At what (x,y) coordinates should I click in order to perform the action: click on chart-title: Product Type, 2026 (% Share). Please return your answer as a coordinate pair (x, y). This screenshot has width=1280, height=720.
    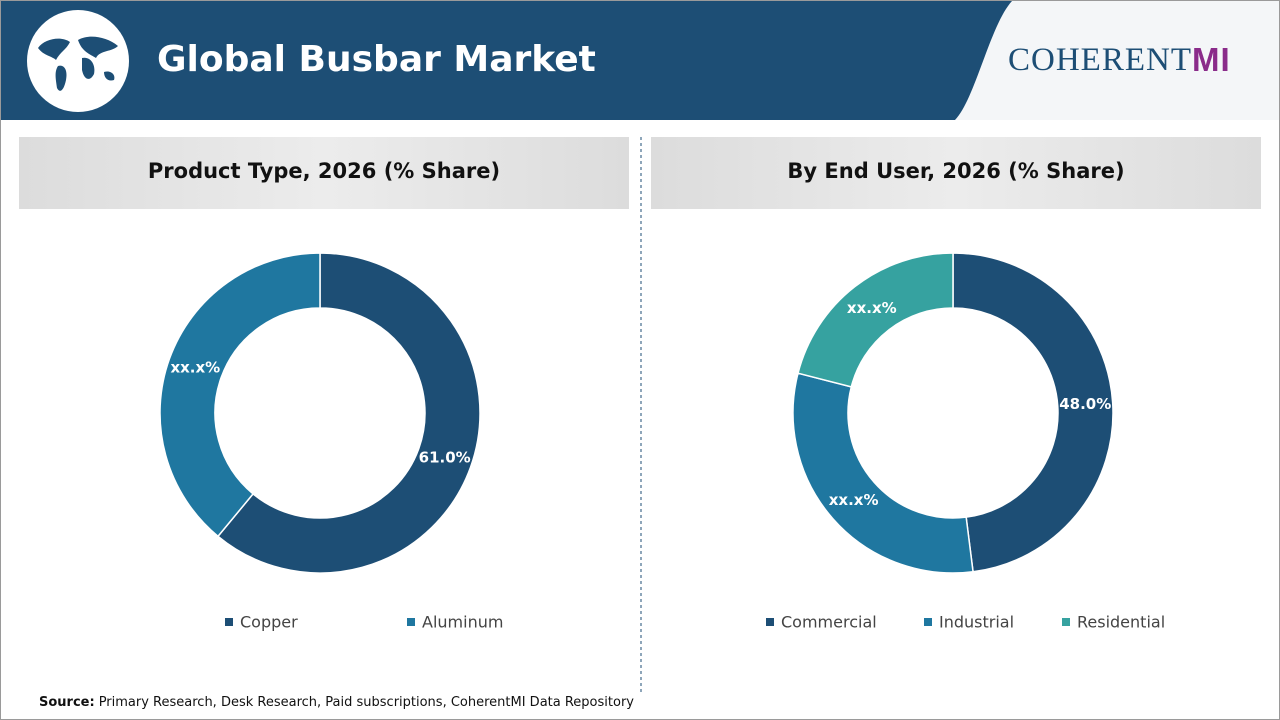
    Looking at the image, I should click on (324, 171).